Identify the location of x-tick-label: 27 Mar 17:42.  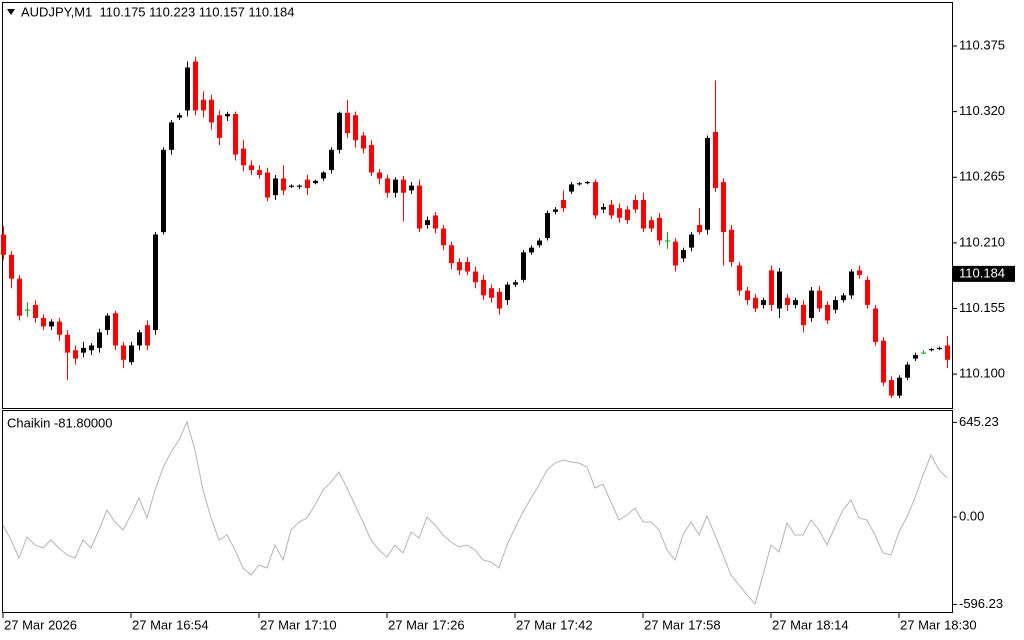
(554, 624).